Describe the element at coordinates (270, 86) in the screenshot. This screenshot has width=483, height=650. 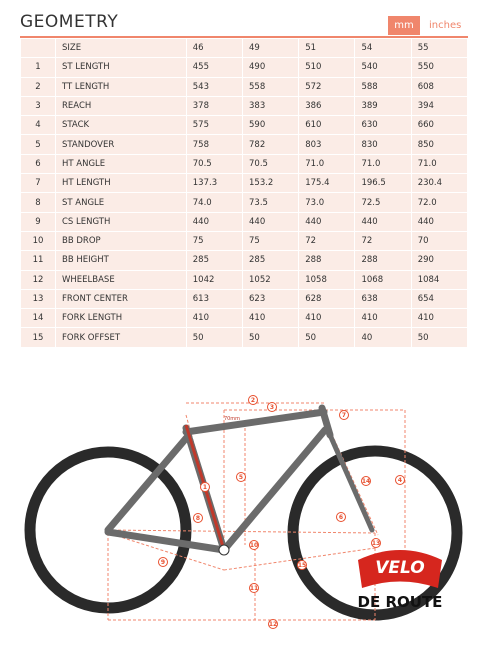
I see `cell: 558` at that location.